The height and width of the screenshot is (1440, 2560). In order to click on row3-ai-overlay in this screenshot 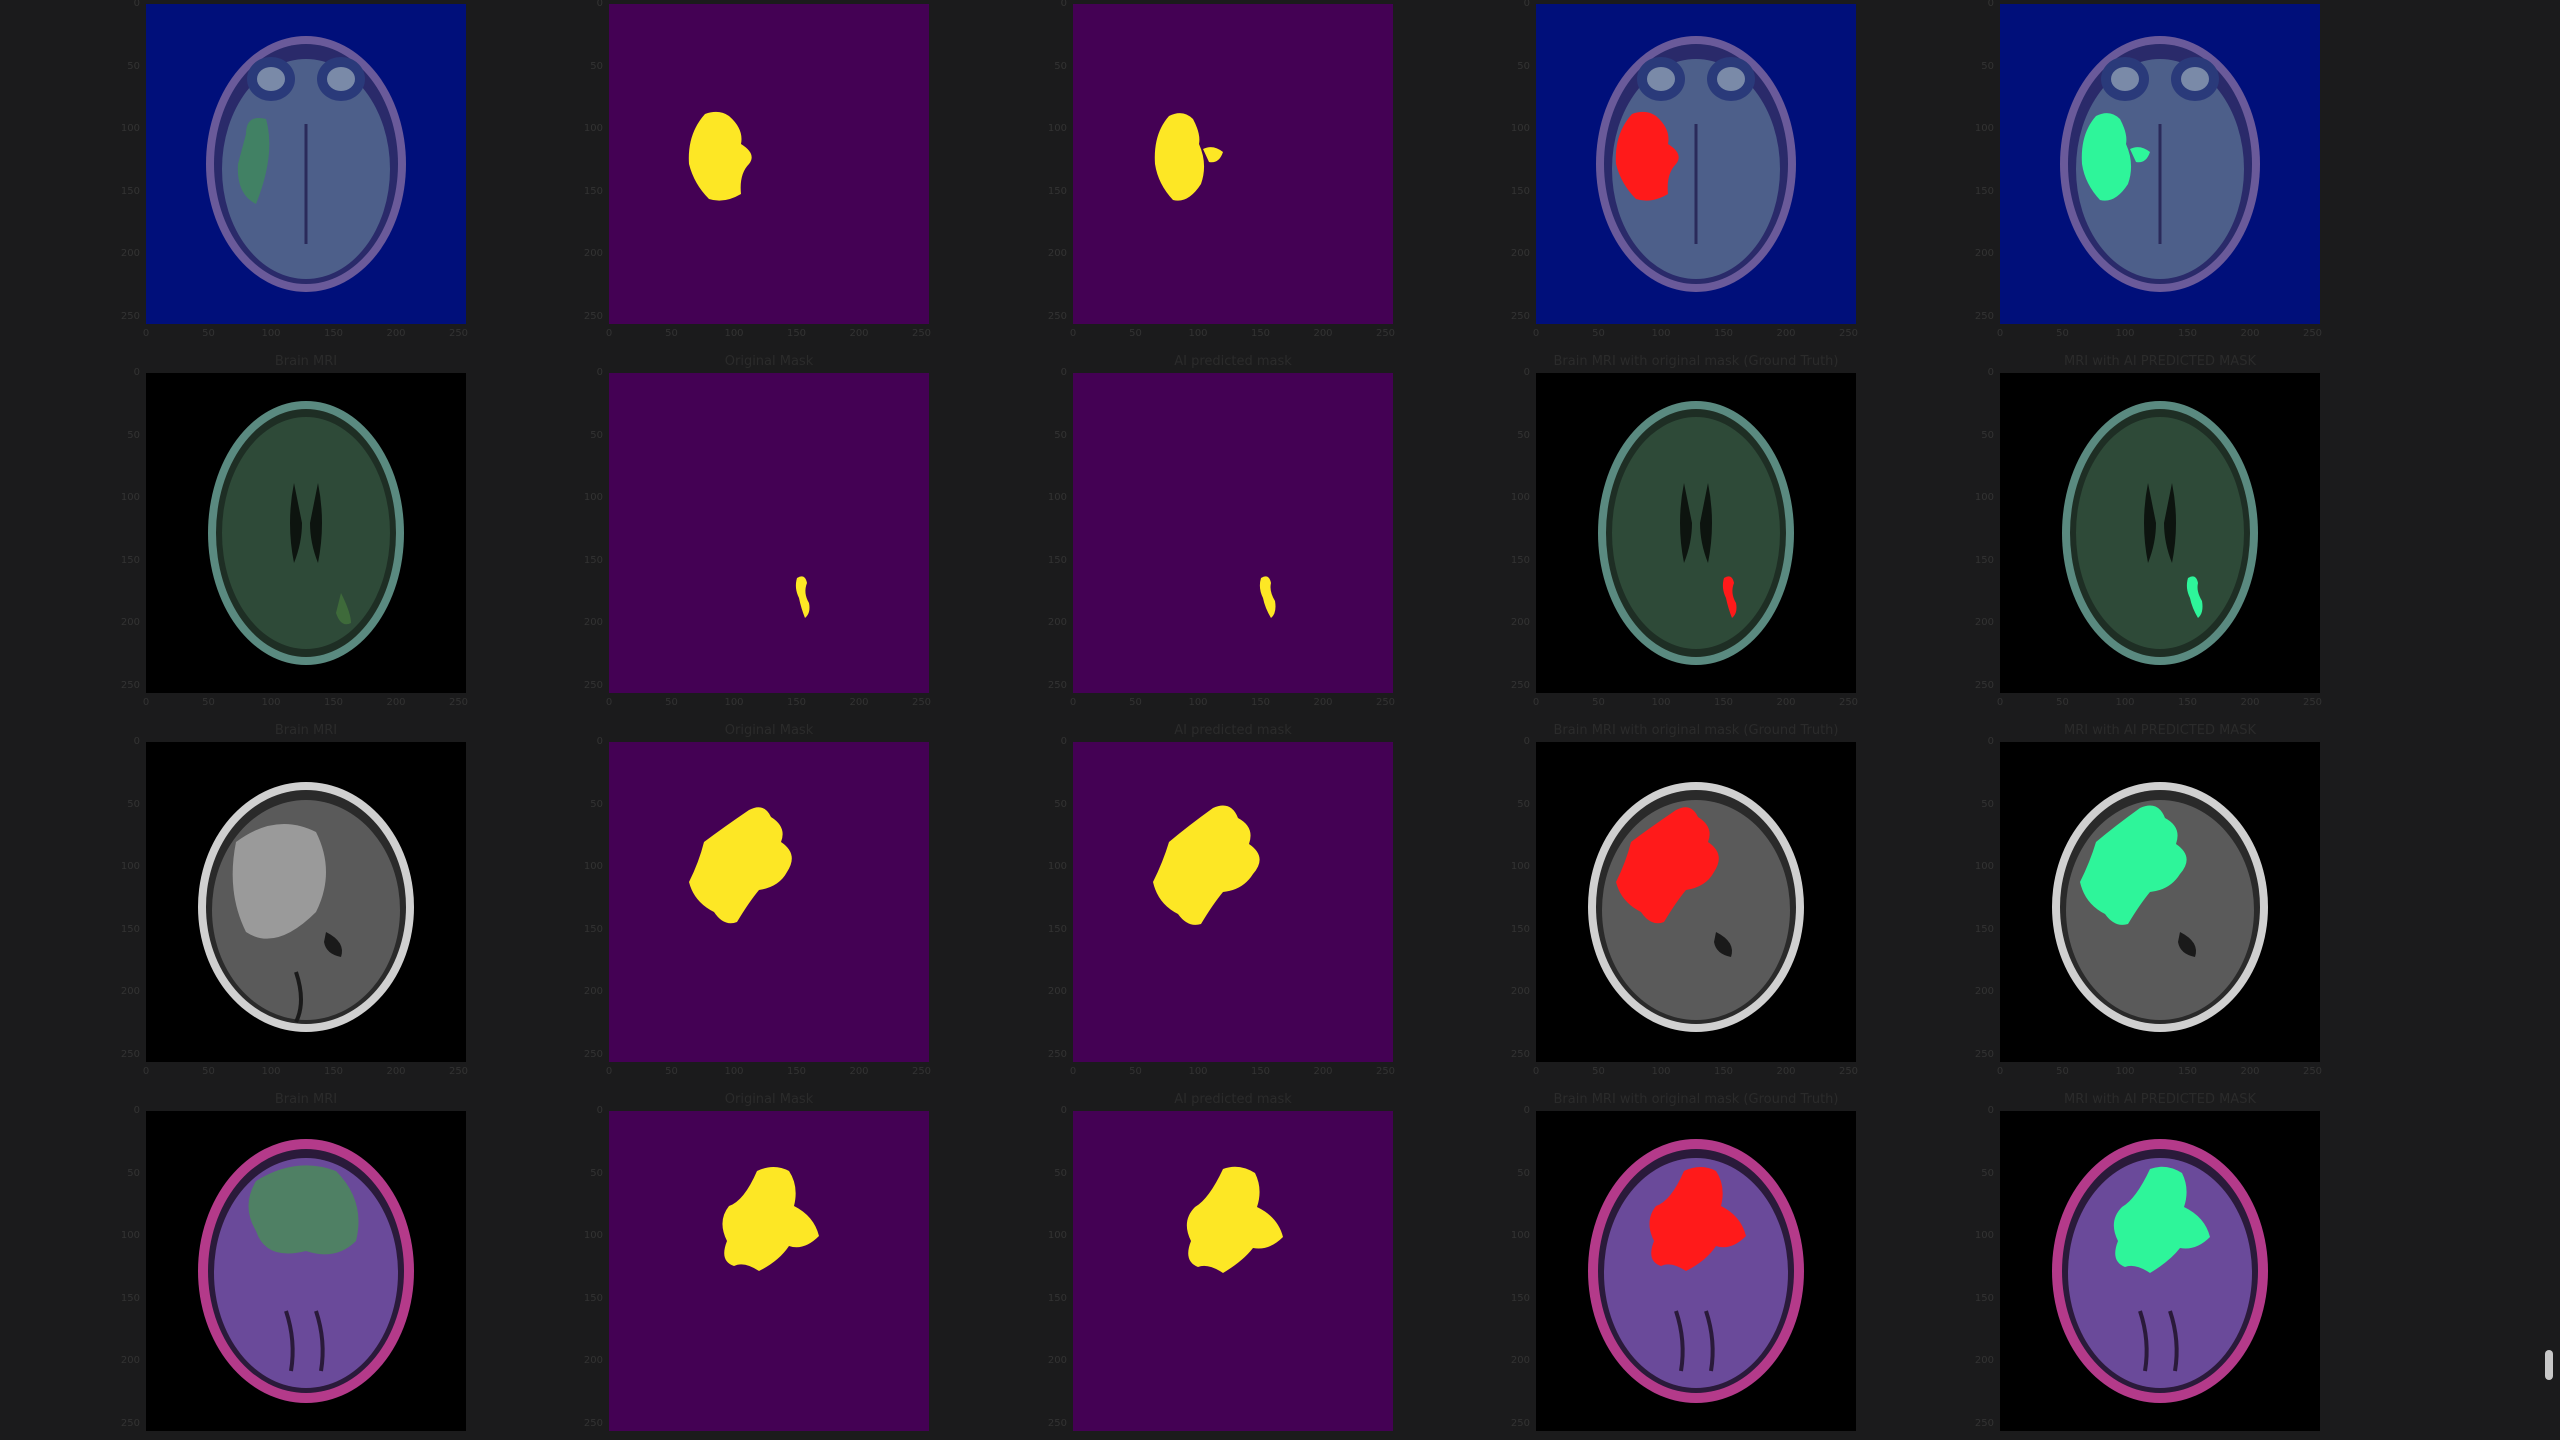, I will do `click(2160, 902)`.